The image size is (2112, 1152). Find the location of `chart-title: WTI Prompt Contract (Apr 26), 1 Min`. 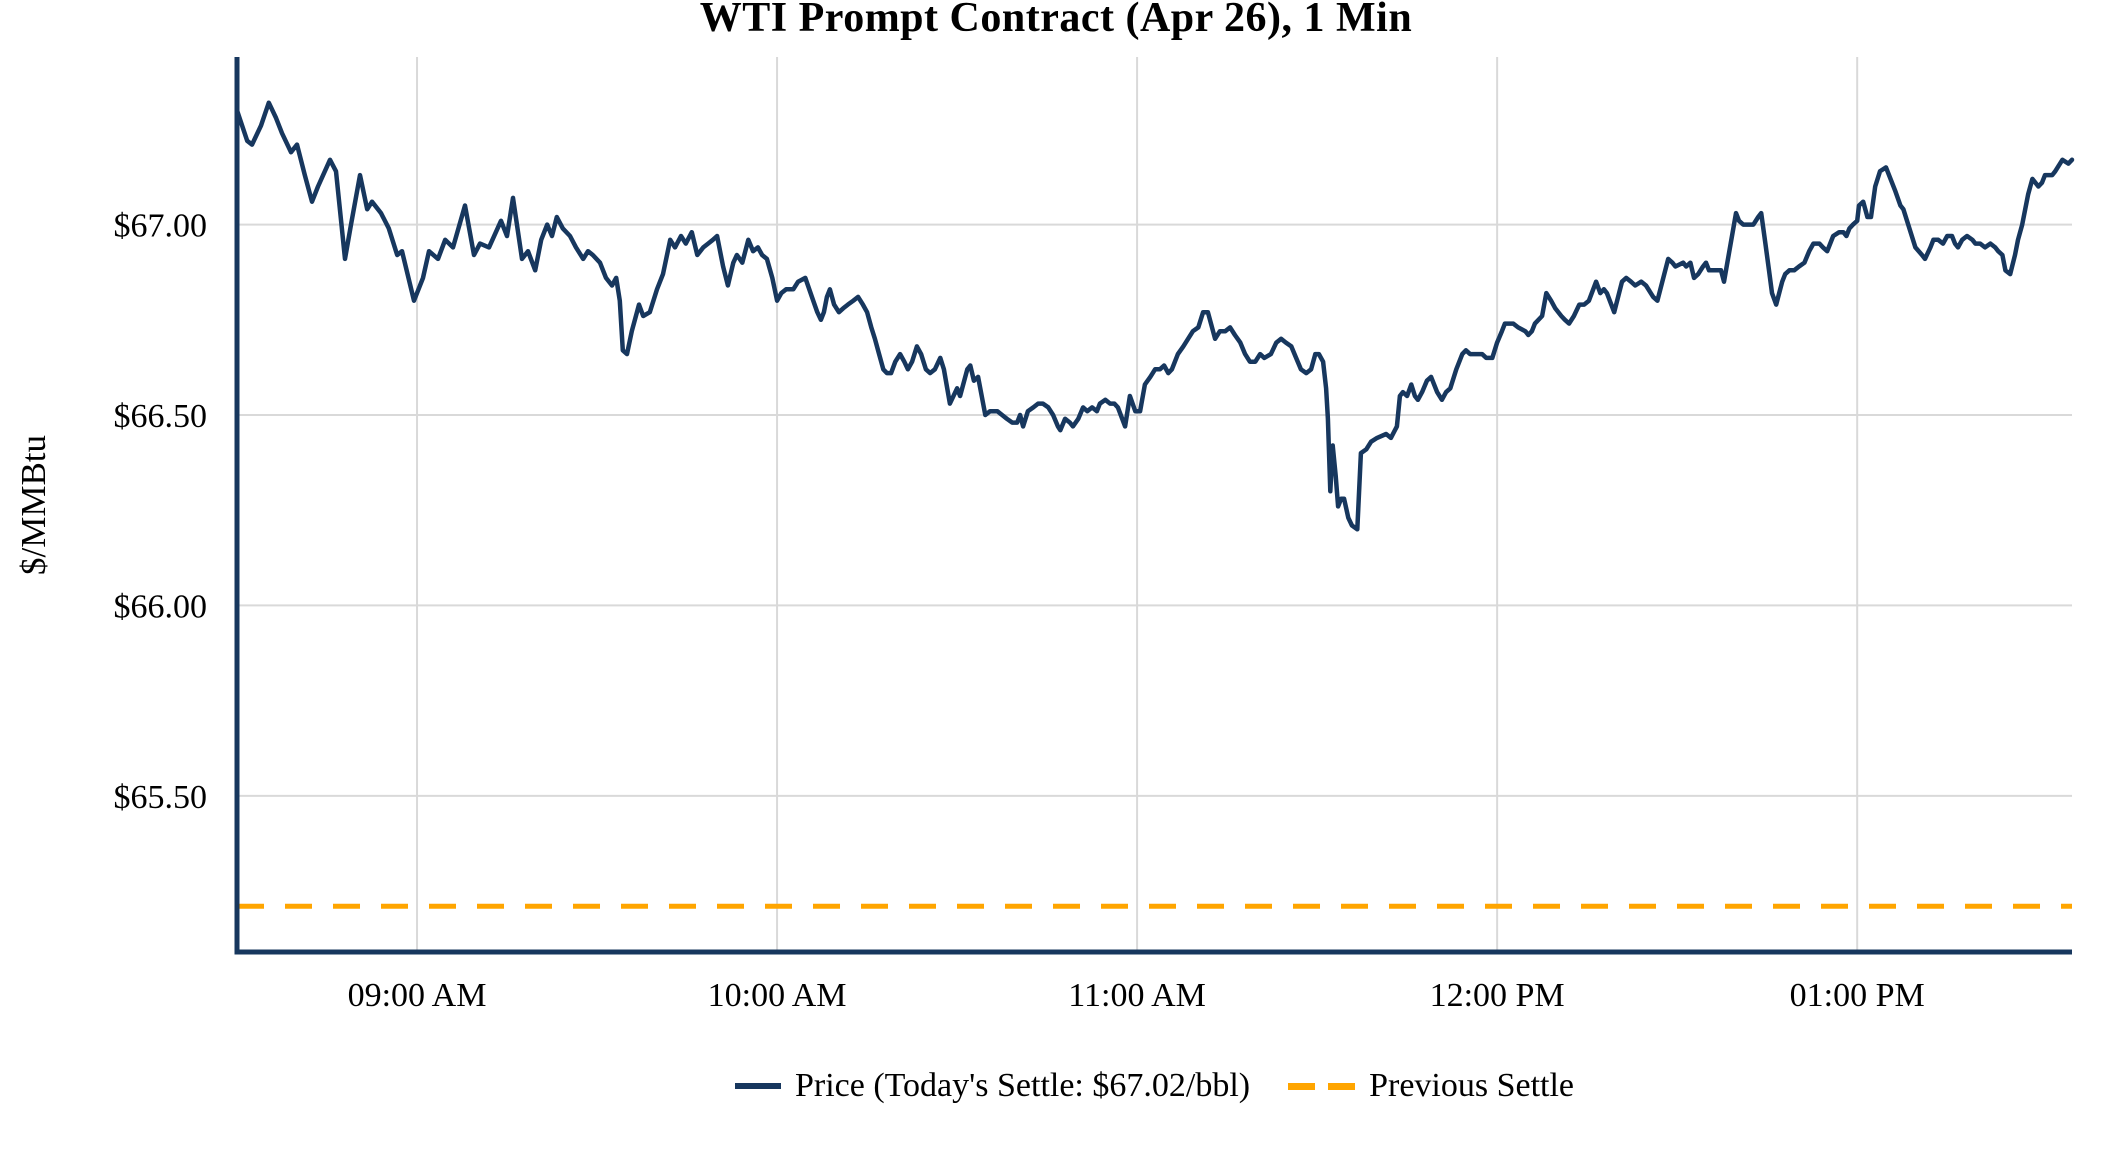

chart-title: WTI Prompt Contract (Apr 26), 1 Min is located at coordinates (1056, 20).